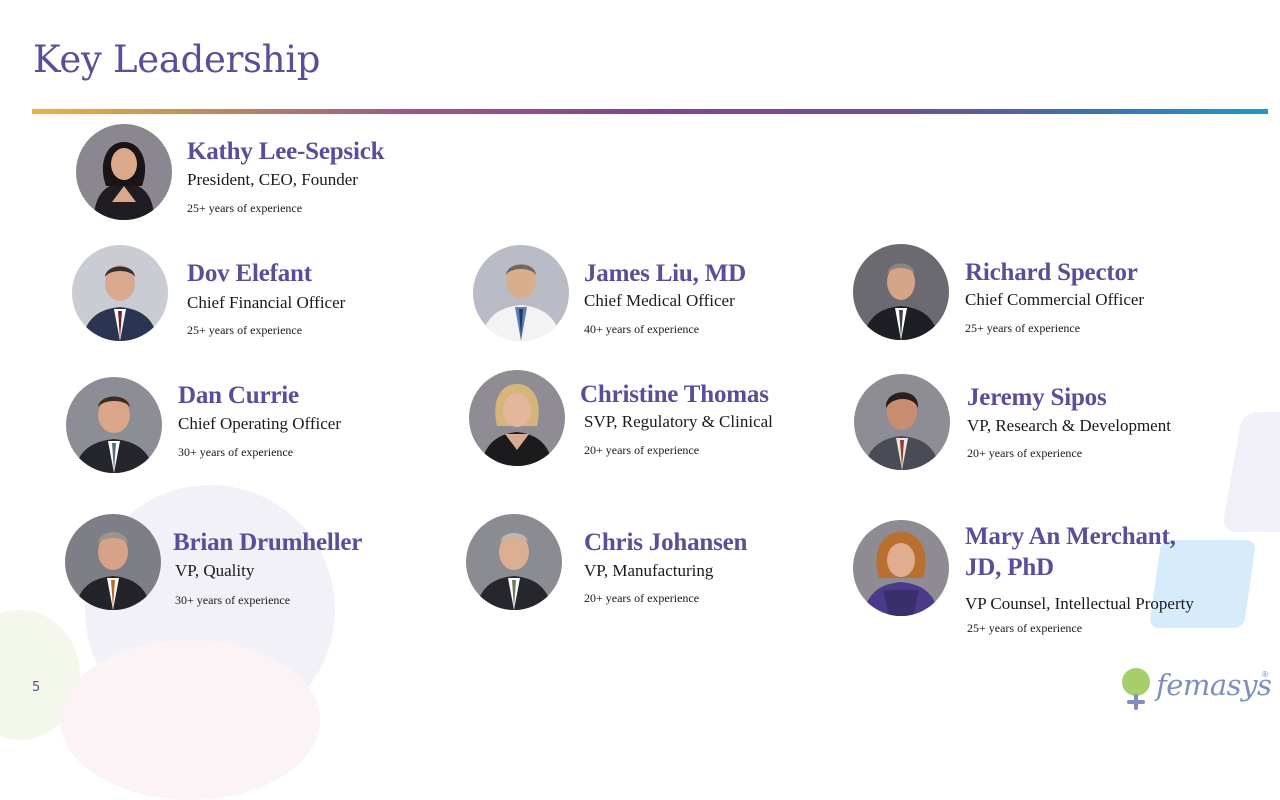 Image resolution: width=1280 pixels, height=800 pixels. What do you see at coordinates (1265, 674) in the screenshot?
I see `registered-mark: ®` at bounding box center [1265, 674].